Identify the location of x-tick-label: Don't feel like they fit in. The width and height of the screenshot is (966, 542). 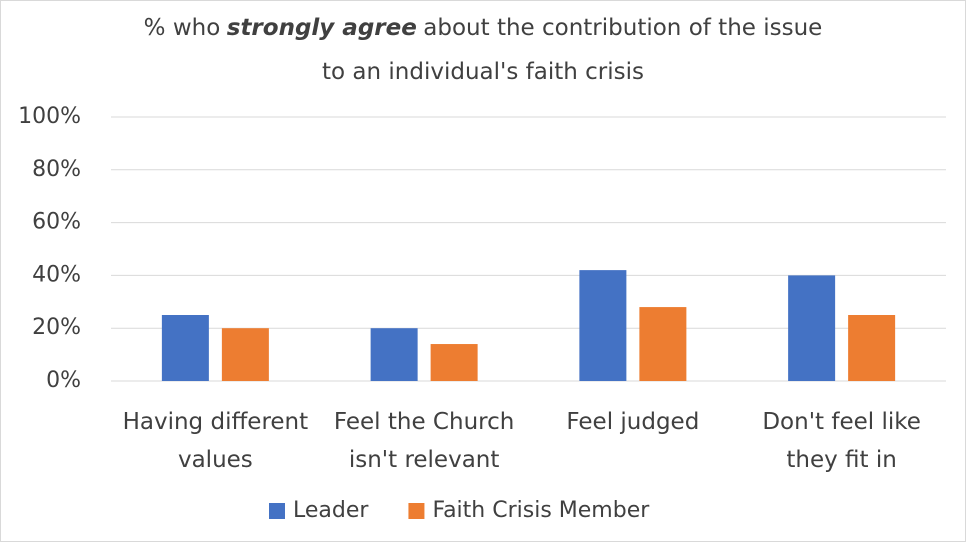
(841, 441).